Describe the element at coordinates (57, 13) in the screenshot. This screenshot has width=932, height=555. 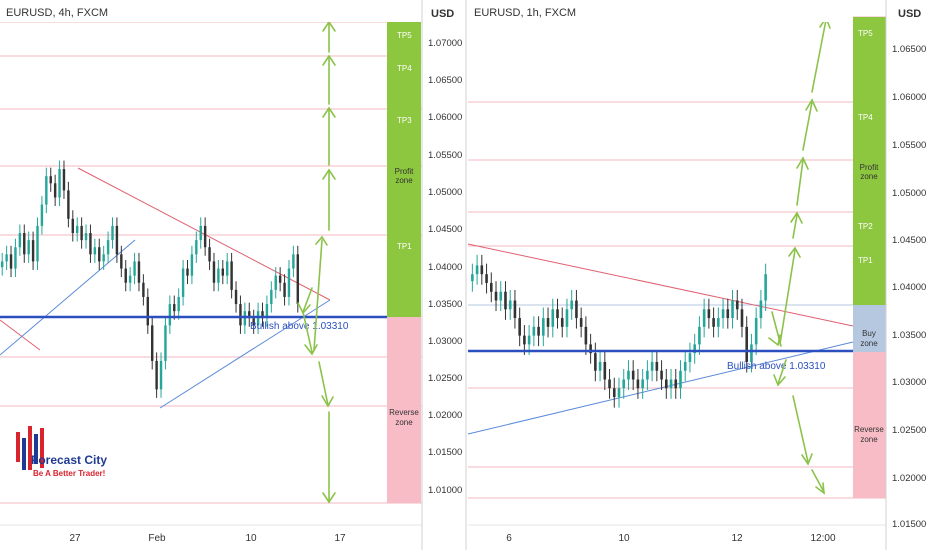
I see `symbol-label: EURUSD, 4h, FXCM` at that location.